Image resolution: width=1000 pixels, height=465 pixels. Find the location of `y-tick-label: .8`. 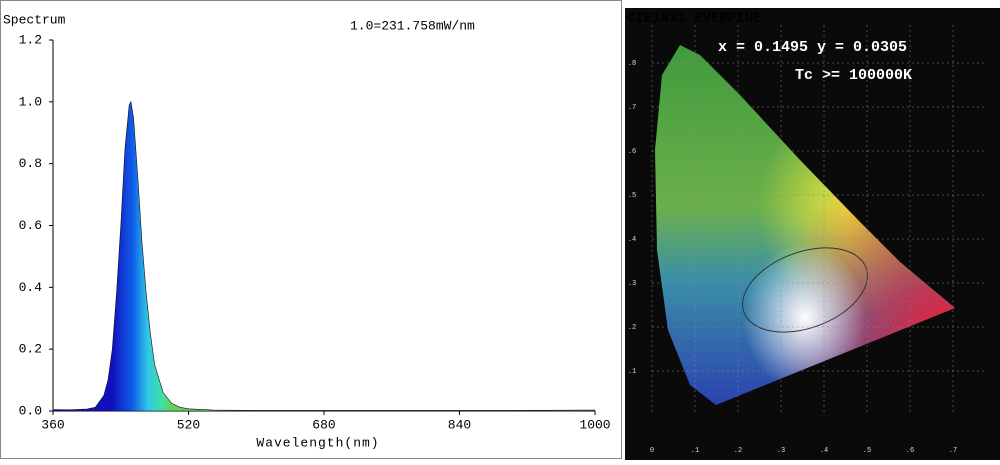

y-tick-label: .8 is located at coordinates (632, 64).